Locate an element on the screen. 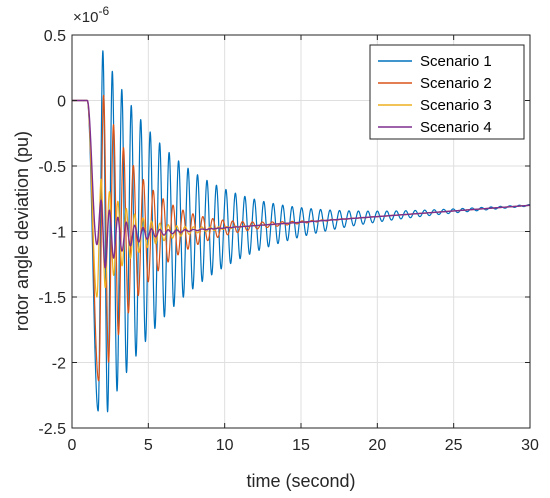  x-tick-labels: 0 5 10 15 20 25 30 is located at coordinates (303, 445).